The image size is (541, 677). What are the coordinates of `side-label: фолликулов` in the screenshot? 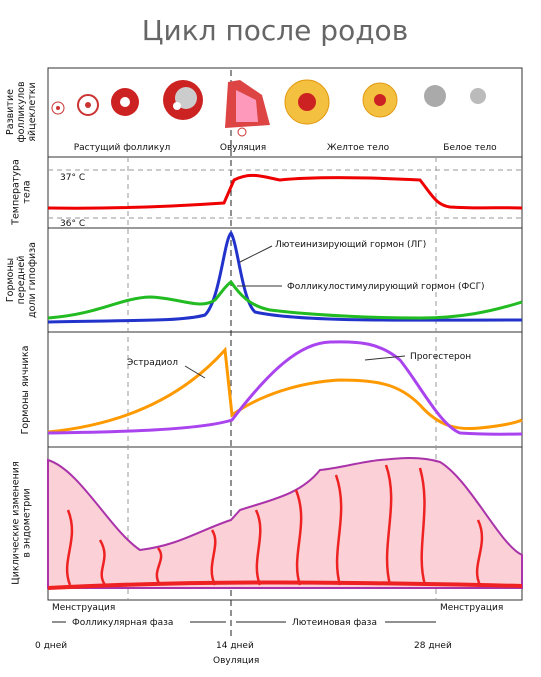 It's located at (21, 111).